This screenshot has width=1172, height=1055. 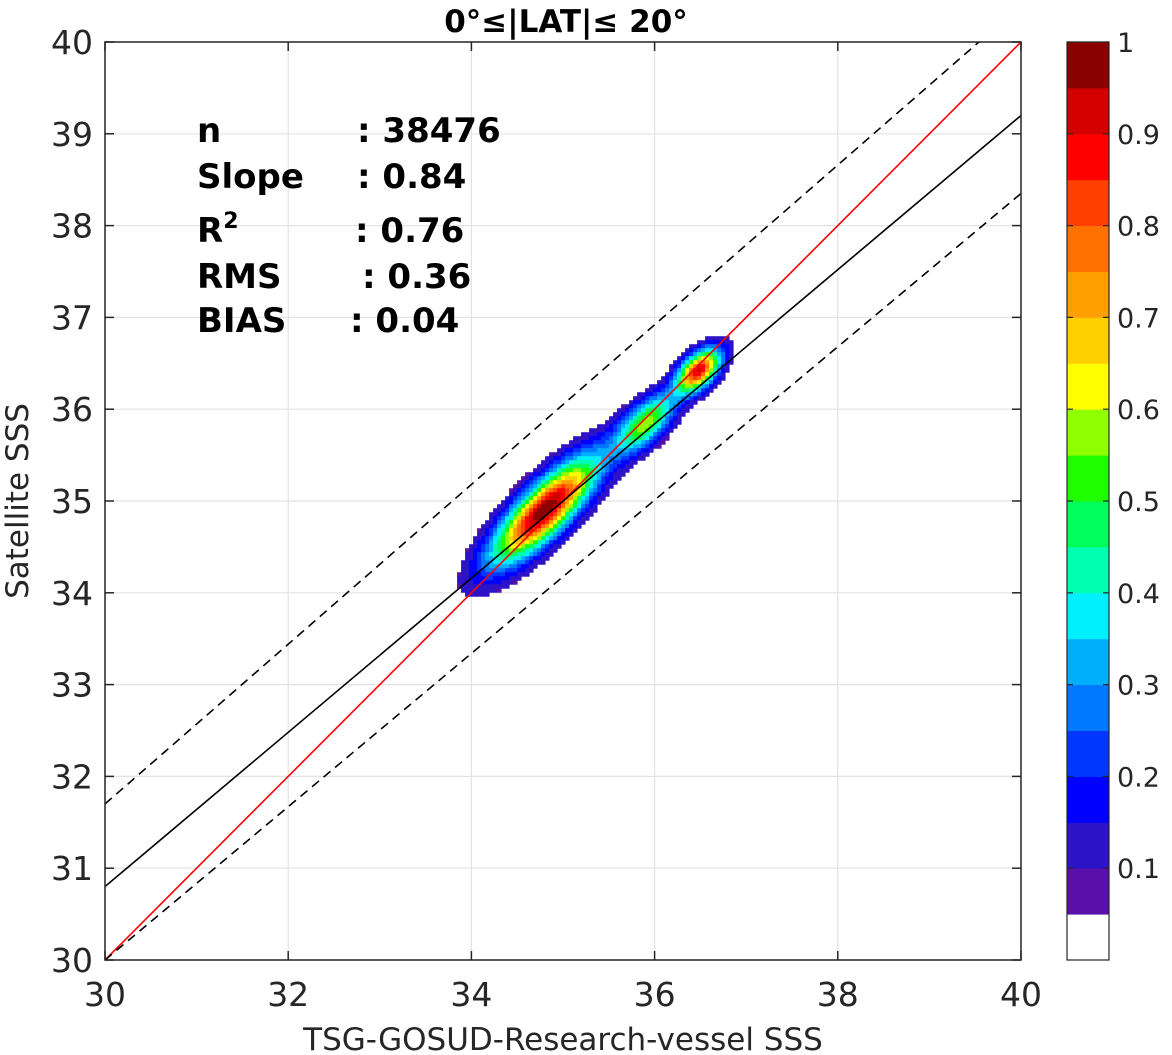 What do you see at coordinates (72, 409) in the screenshot?
I see `y-tick-label: 36` at bounding box center [72, 409].